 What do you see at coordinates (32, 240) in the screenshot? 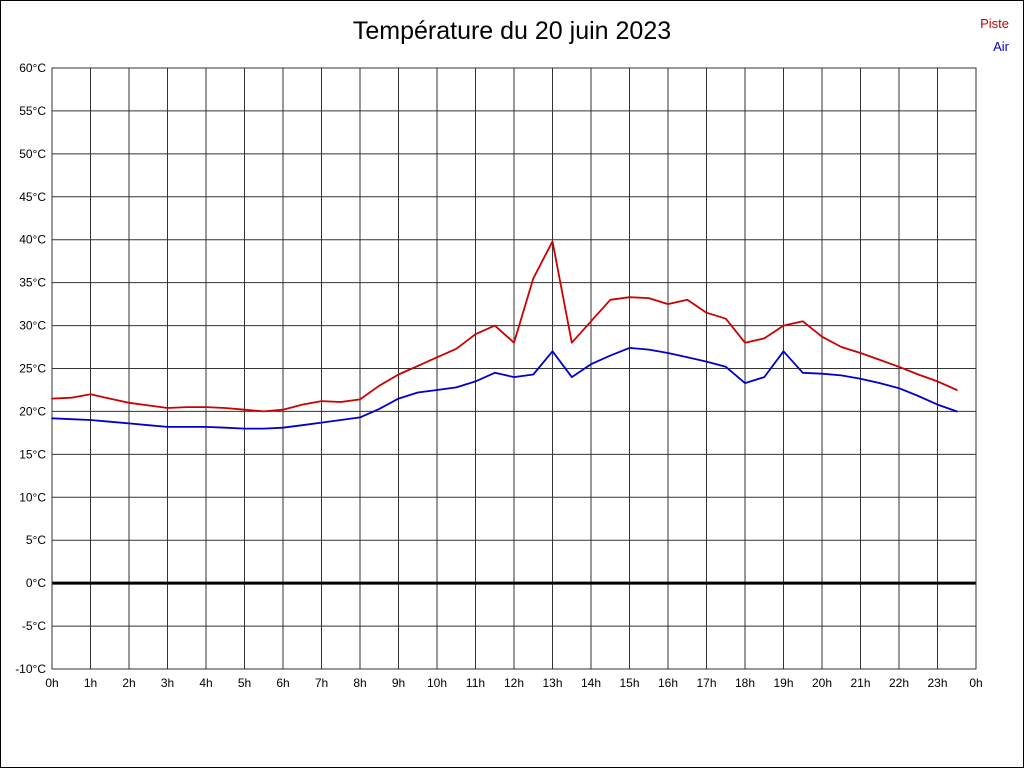
I see `y-tick-label: 40°C` at bounding box center [32, 240].